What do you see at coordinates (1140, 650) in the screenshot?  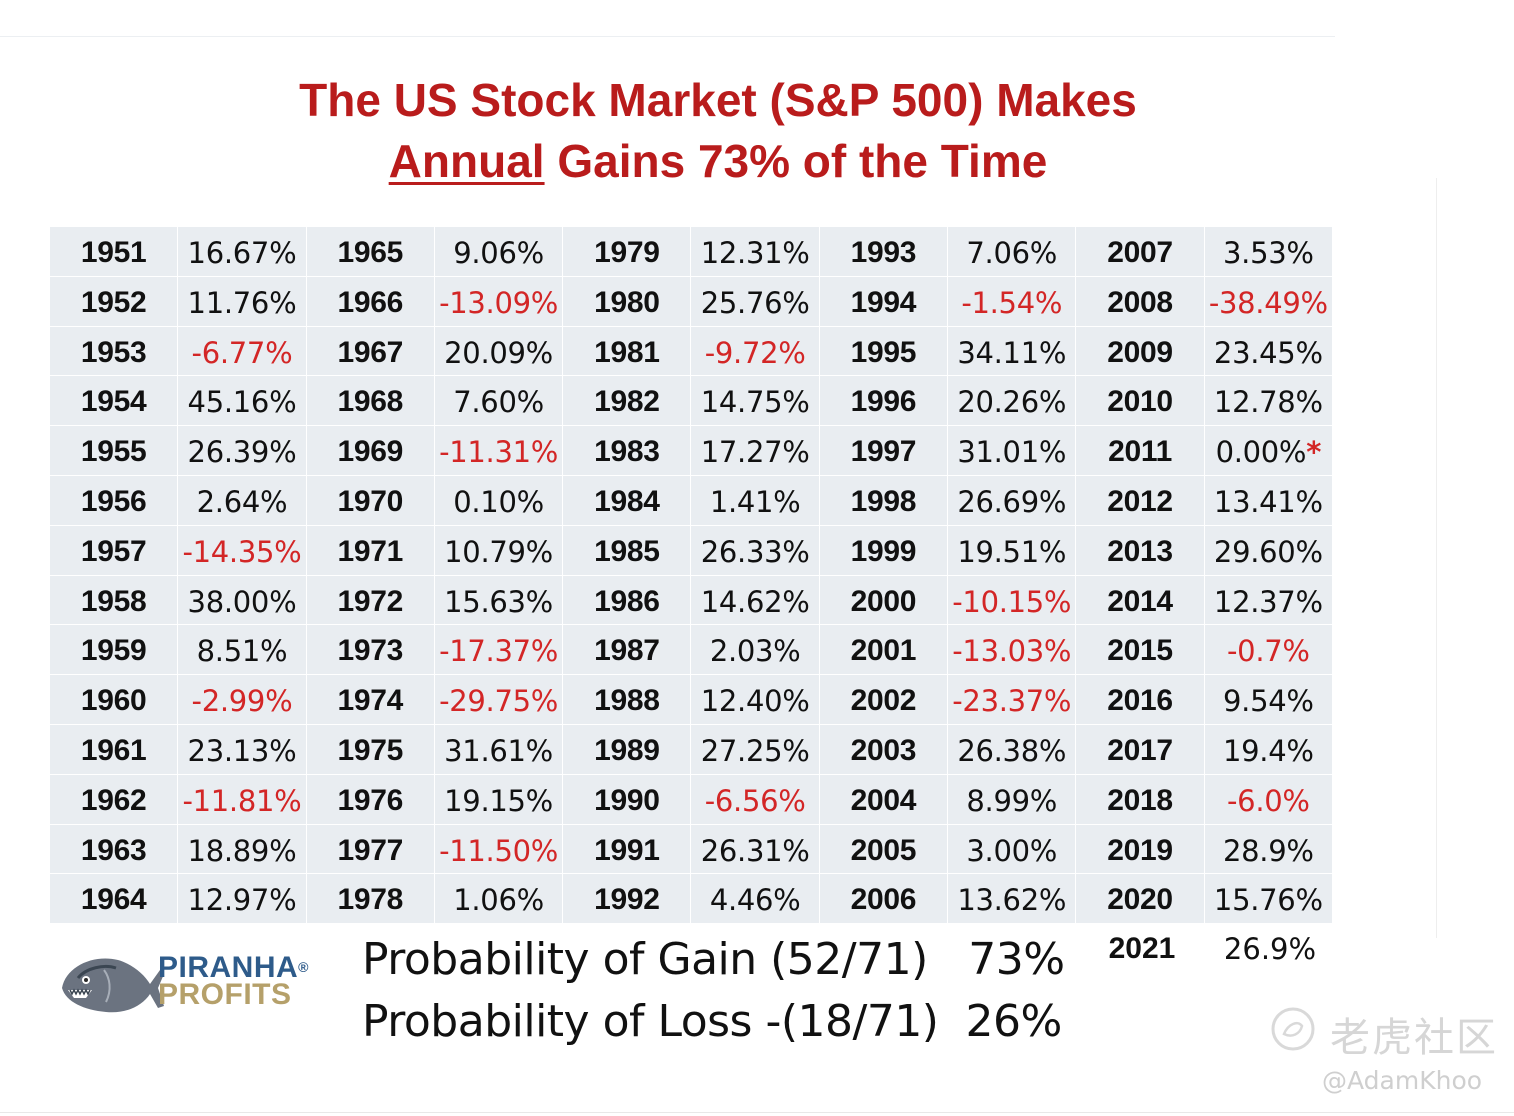 I see `table-year-cell: 2015` at bounding box center [1140, 650].